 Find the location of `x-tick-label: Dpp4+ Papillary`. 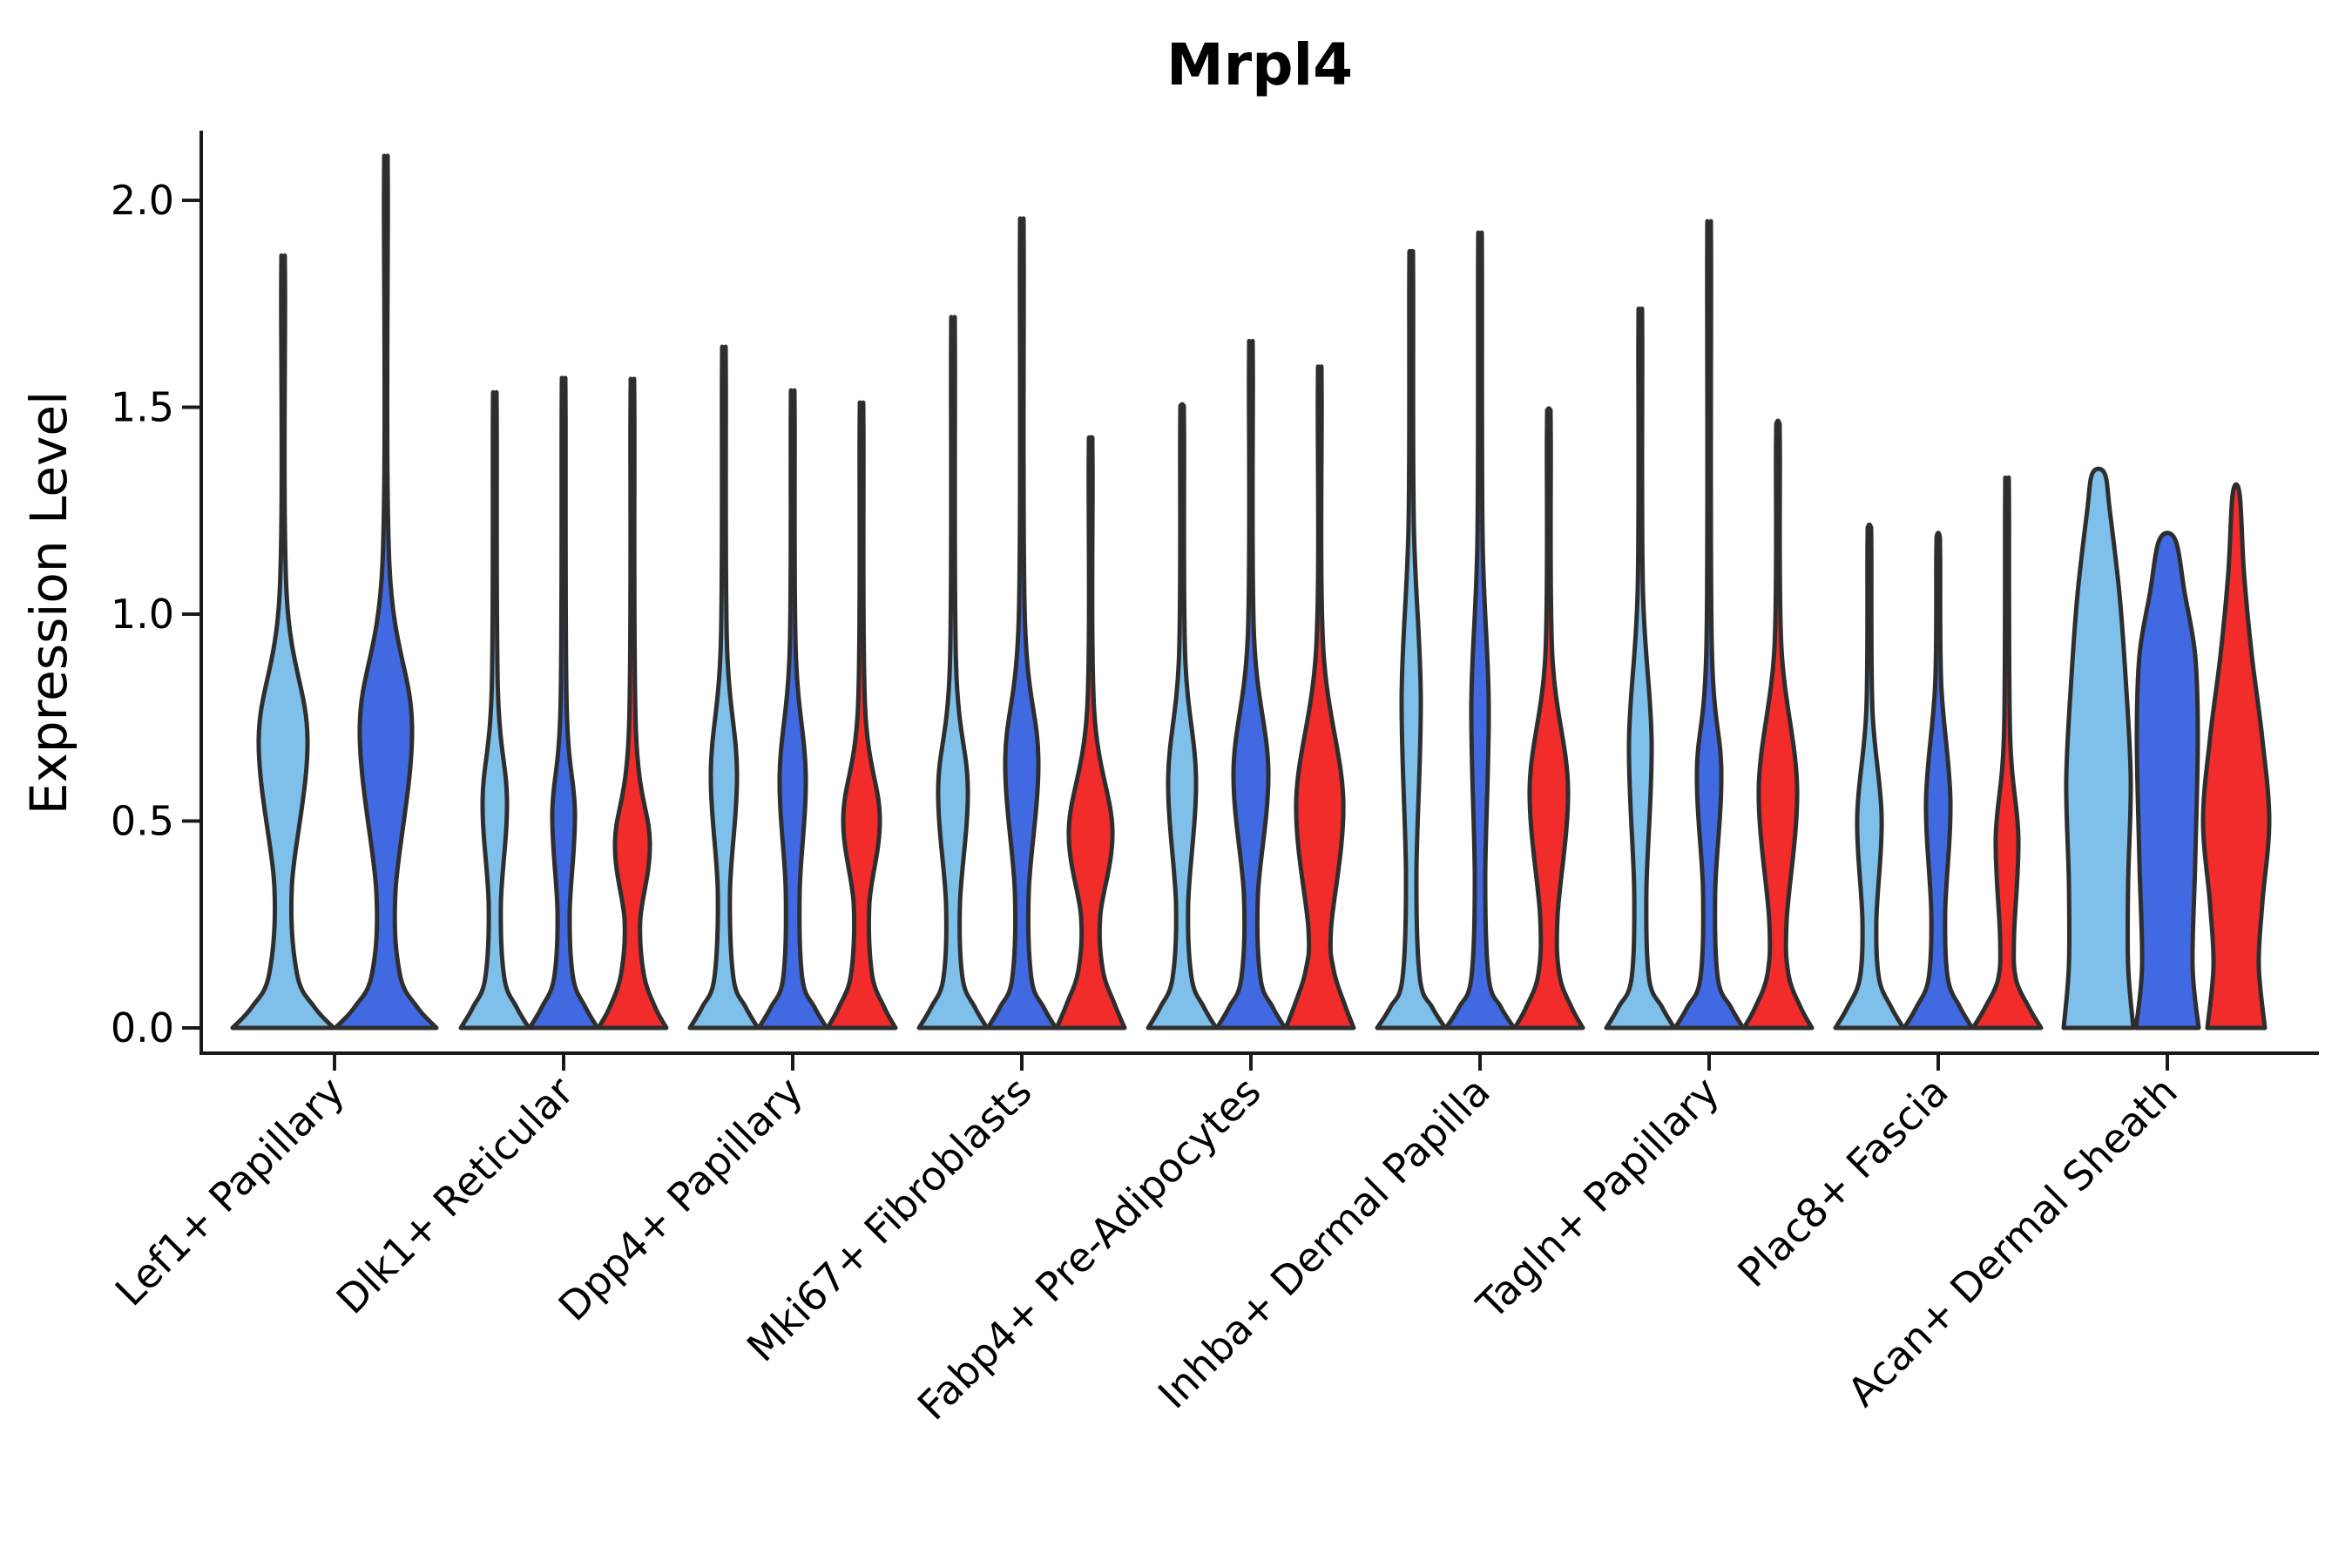

x-tick-label: Dpp4+ Papillary is located at coordinates (681, 1199).